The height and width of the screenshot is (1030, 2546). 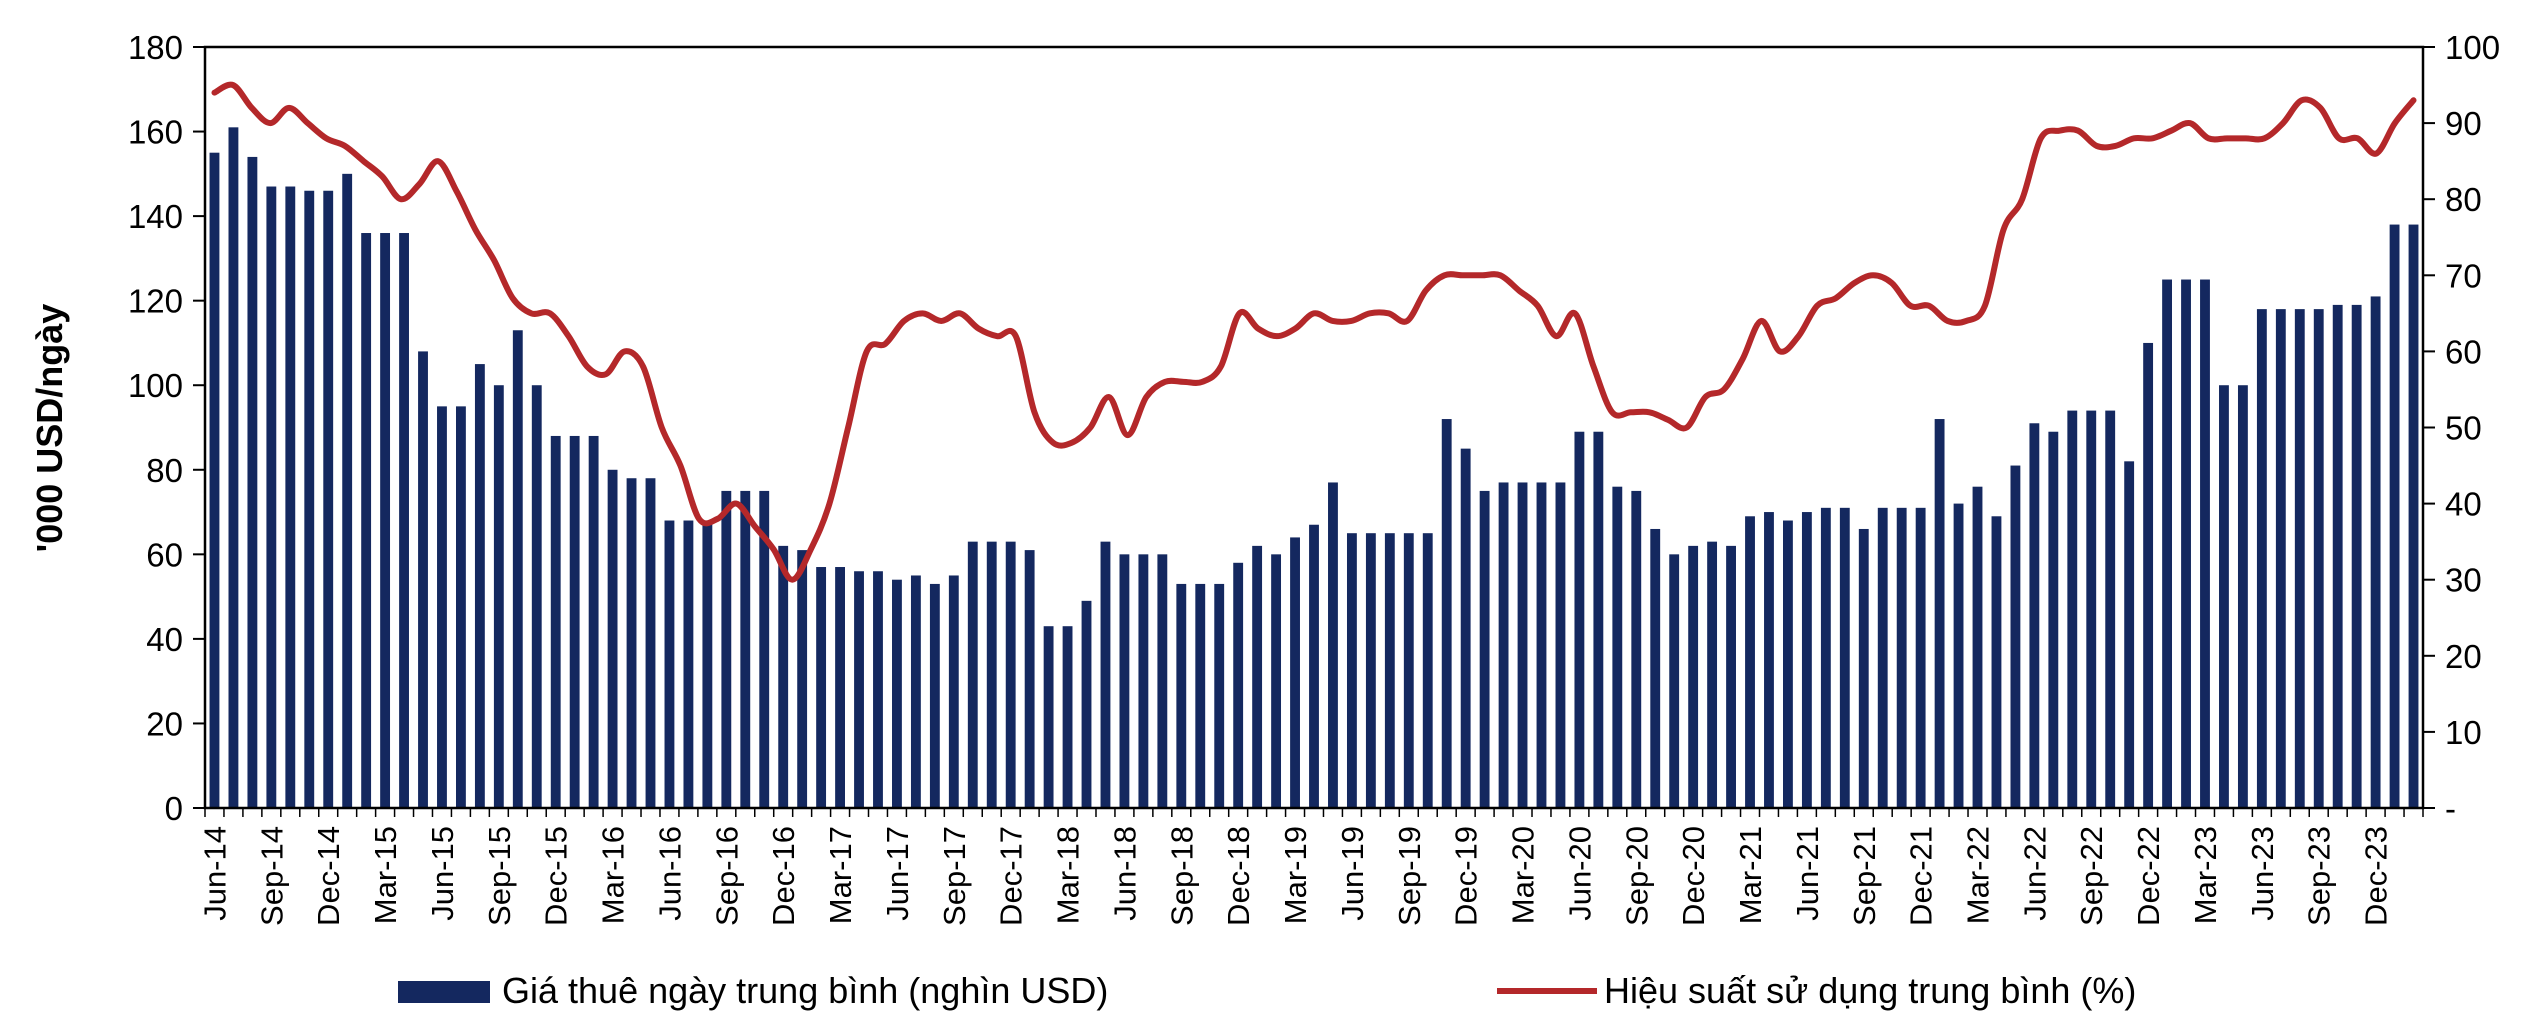 What do you see at coordinates (2463, 732) in the screenshot?
I see `y-tick-label-right: 10` at bounding box center [2463, 732].